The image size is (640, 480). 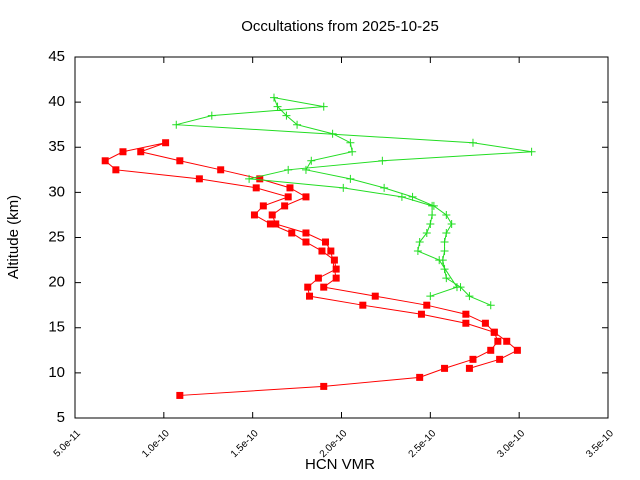 I want to click on x-tick-label: 3.5e-10, so click(x=600, y=444).